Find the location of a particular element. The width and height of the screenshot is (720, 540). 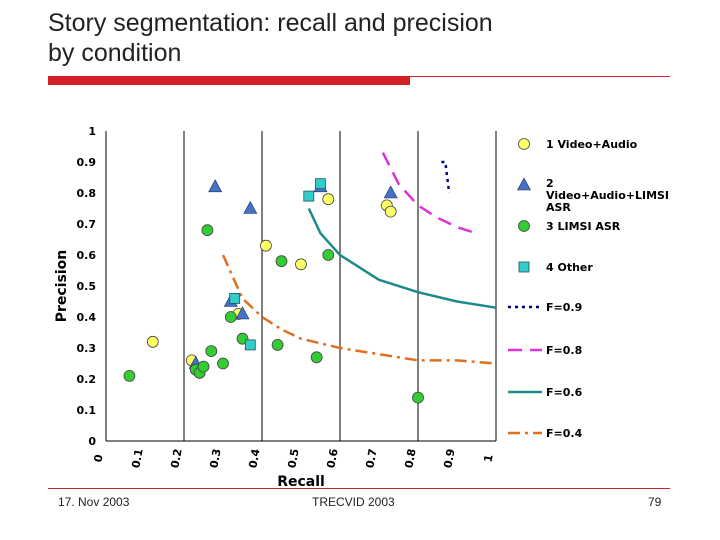

legend-label-2: 2 Video+Audio+LIMSI ASR is located at coordinates (607, 195).